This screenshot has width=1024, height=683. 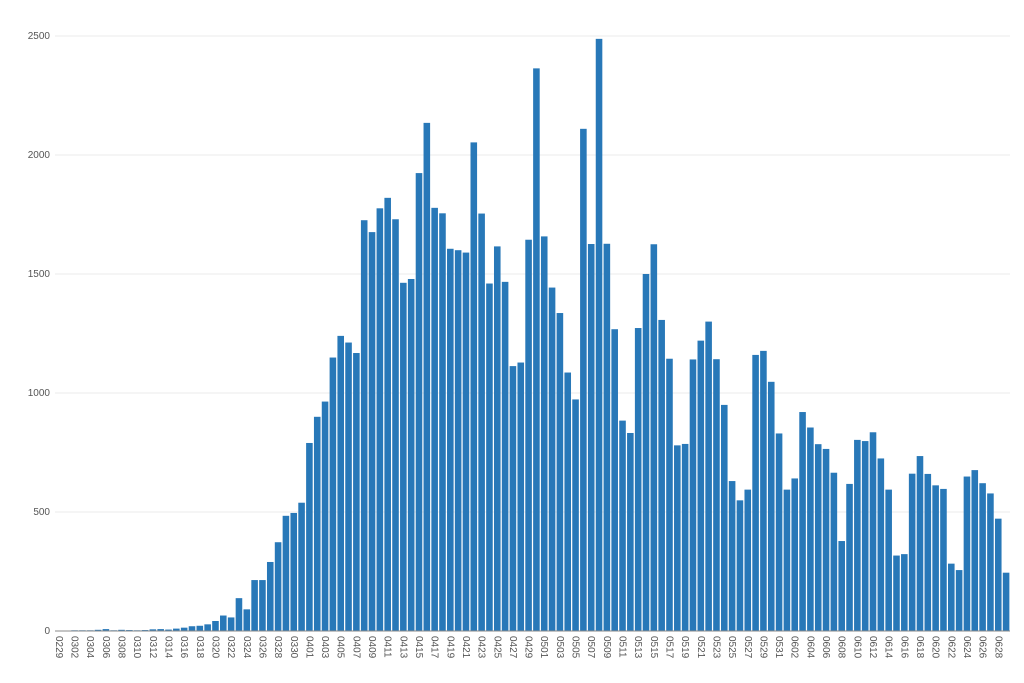 What do you see at coordinates (230, 647) in the screenshot?
I see `x-tick-label: 0322` at bounding box center [230, 647].